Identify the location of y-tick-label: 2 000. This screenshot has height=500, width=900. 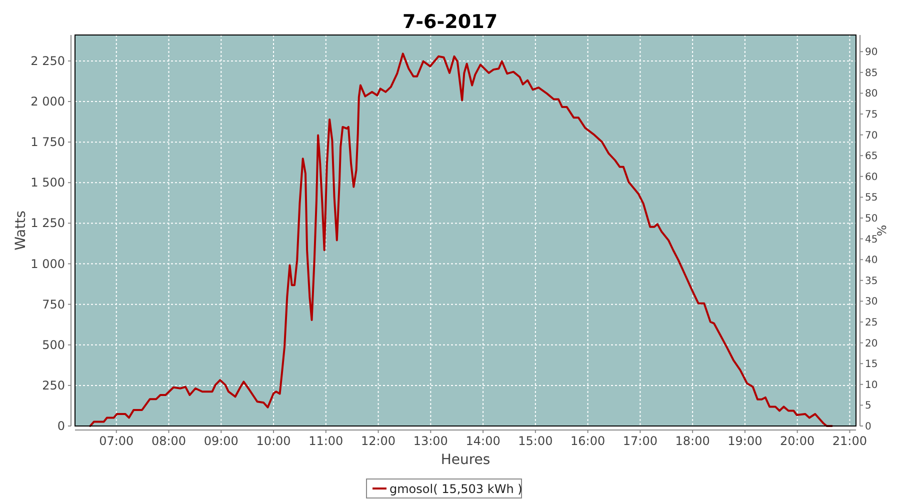
(47, 101).